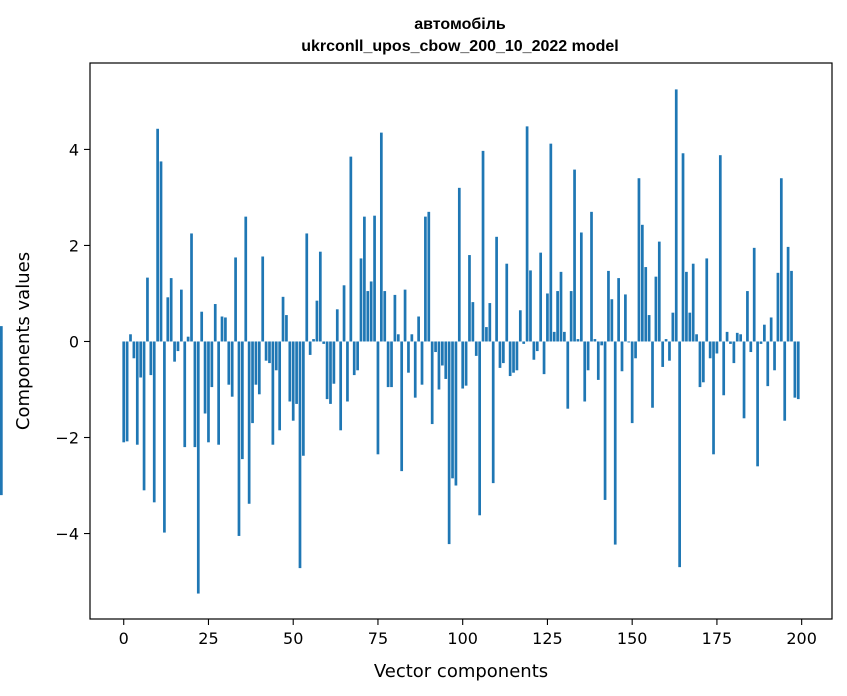 The width and height of the screenshot is (847, 696). I want to click on y-axis: −4 −2 0 2 4, so click(72, 342).